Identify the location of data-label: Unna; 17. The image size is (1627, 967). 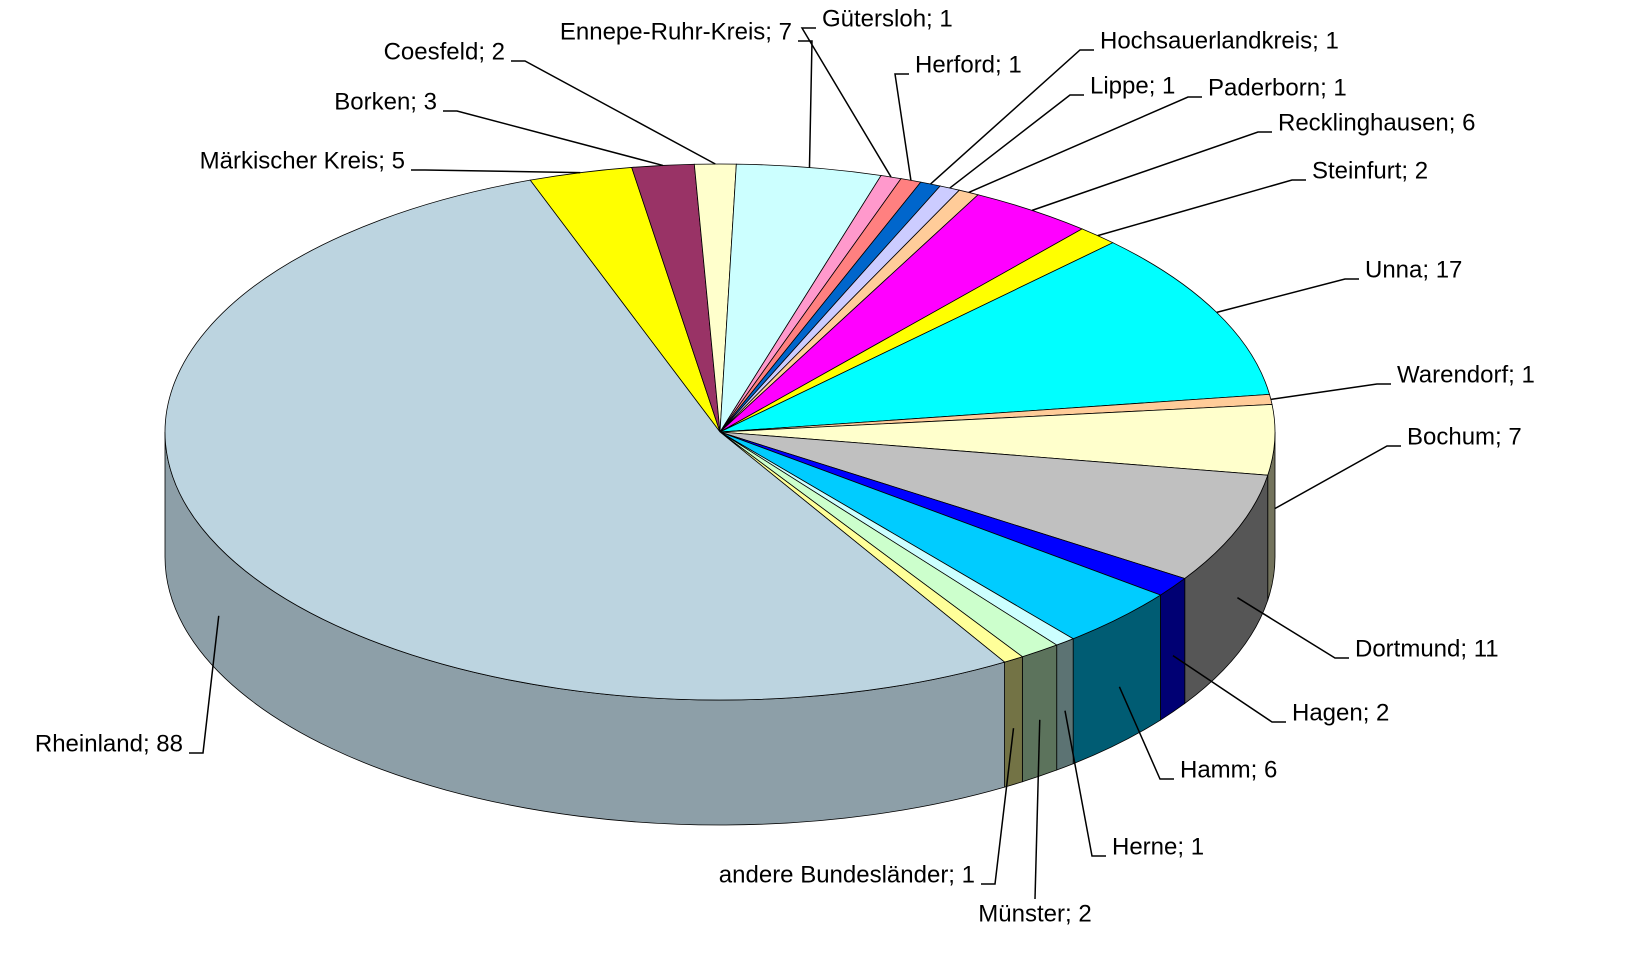
(1413, 269).